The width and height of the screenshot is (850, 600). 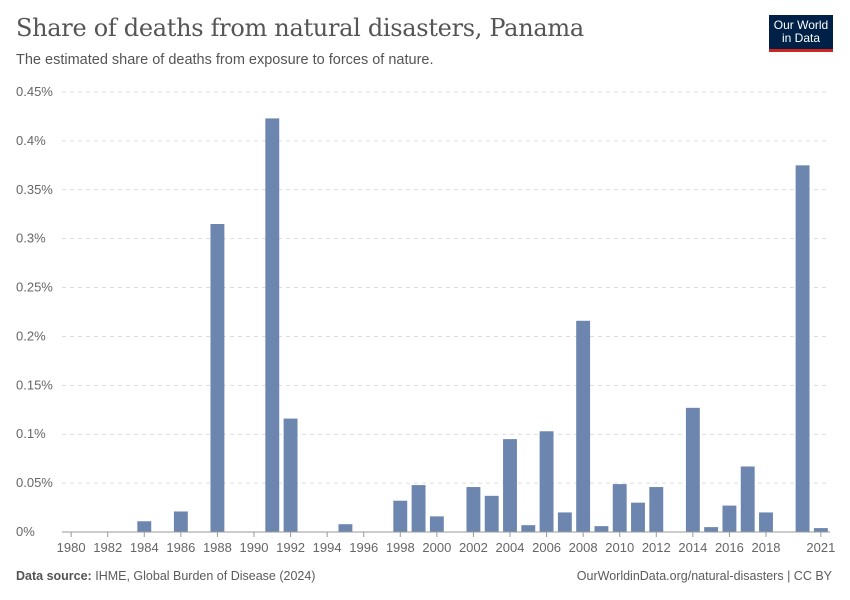 What do you see at coordinates (54, 576) in the screenshot?
I see `data-source-label: Data source:` at bounding box center [54, 576].